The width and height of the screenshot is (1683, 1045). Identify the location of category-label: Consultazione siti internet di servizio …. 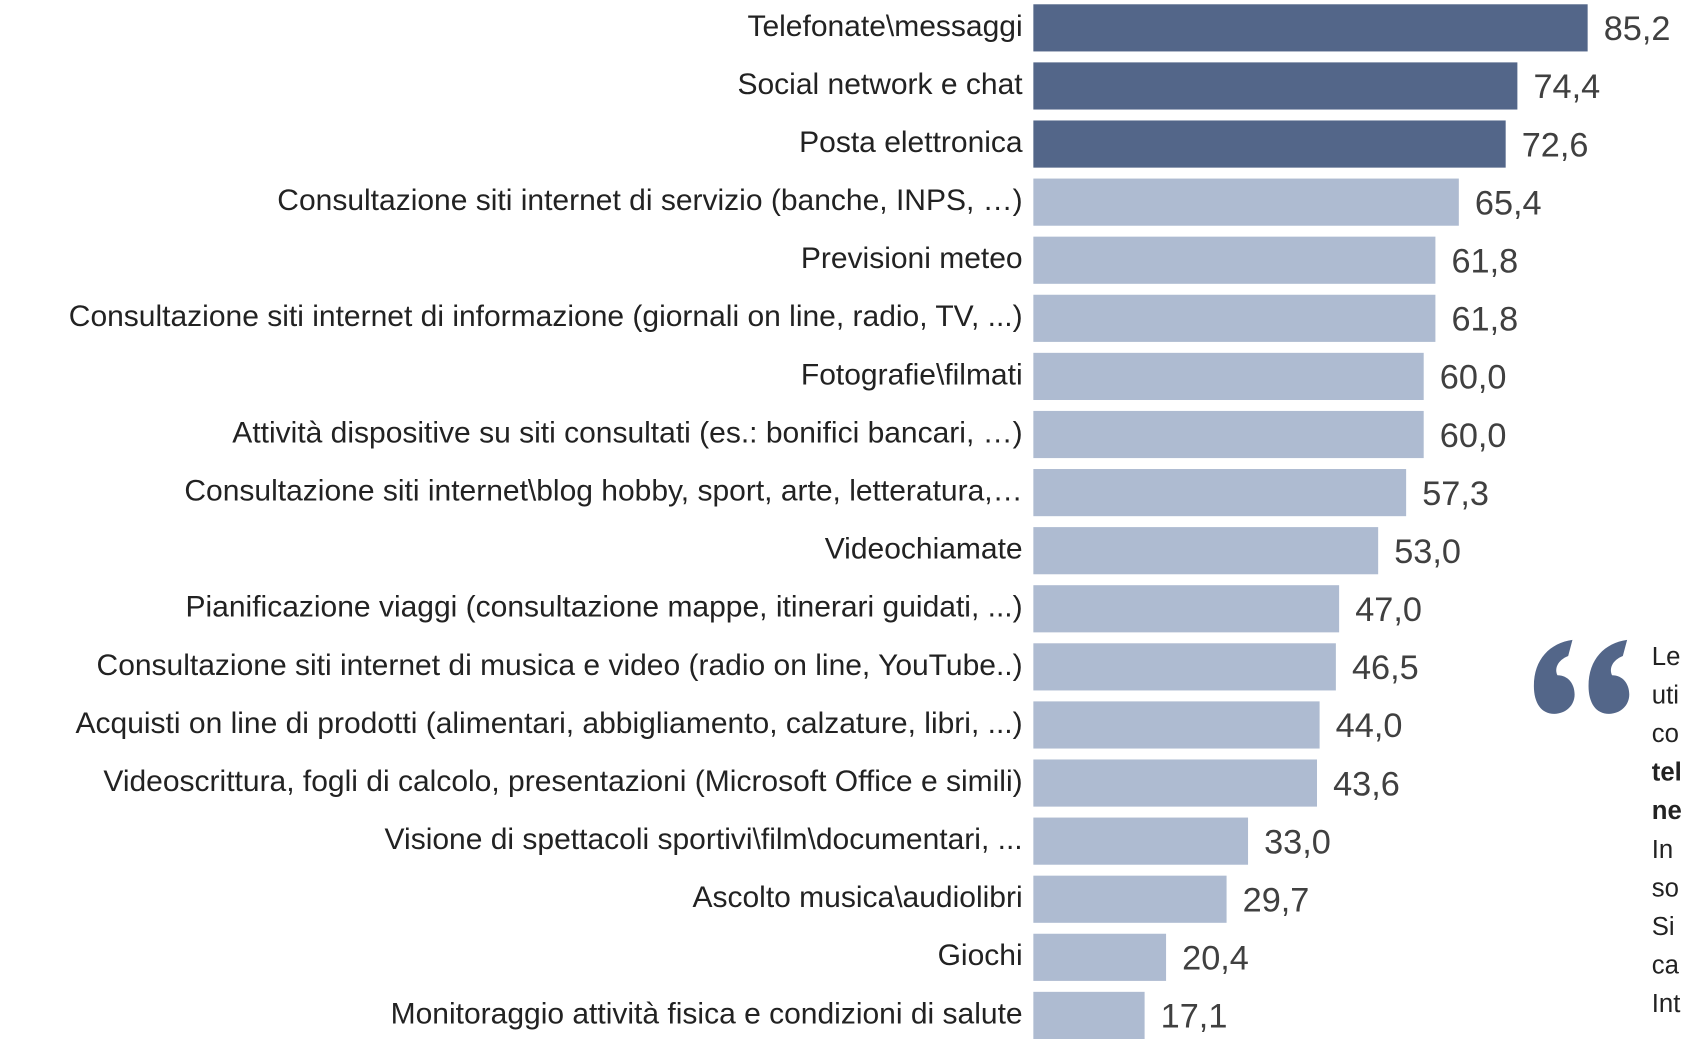
(649, 200).